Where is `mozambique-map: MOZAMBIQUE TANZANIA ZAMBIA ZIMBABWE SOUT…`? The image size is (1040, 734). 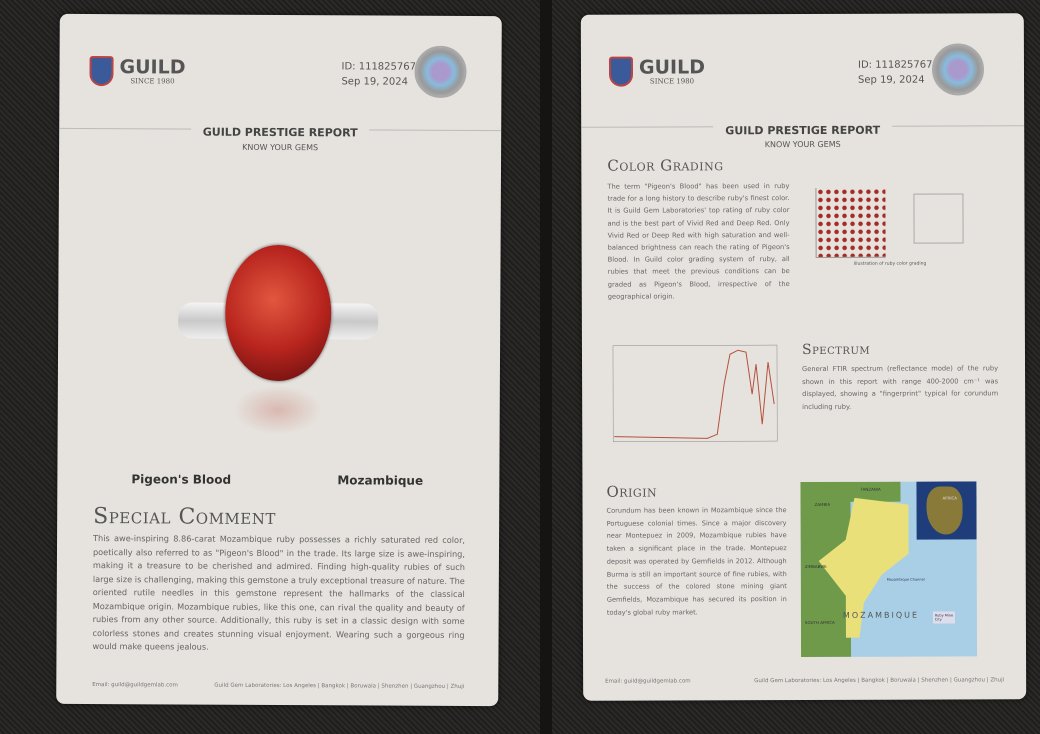
mozambique-map: MOZAMBIQUE TANZANIA ZAMBIA ZIMBABWE SOUT… is located at coordinates (889, 569).